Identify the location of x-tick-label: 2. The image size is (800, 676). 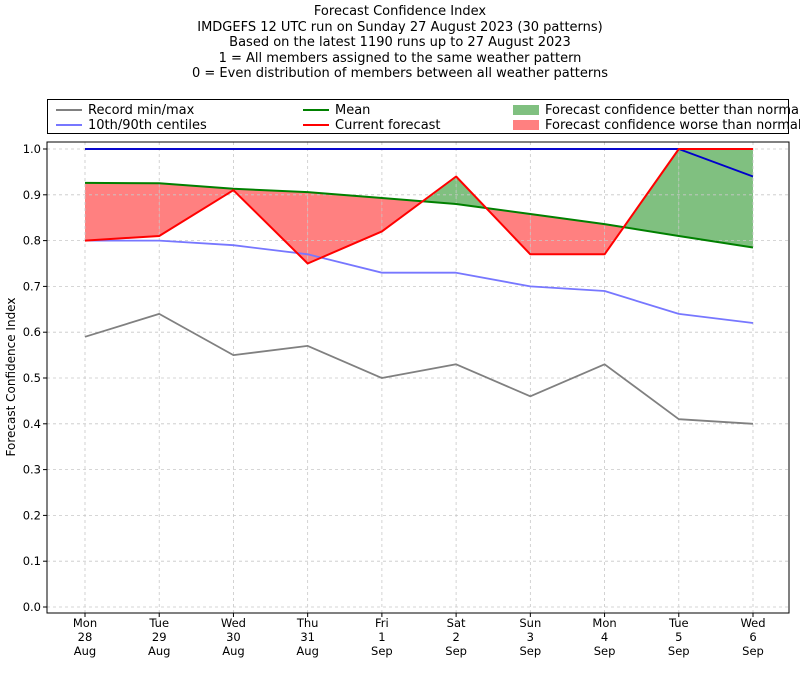
(455, 637).